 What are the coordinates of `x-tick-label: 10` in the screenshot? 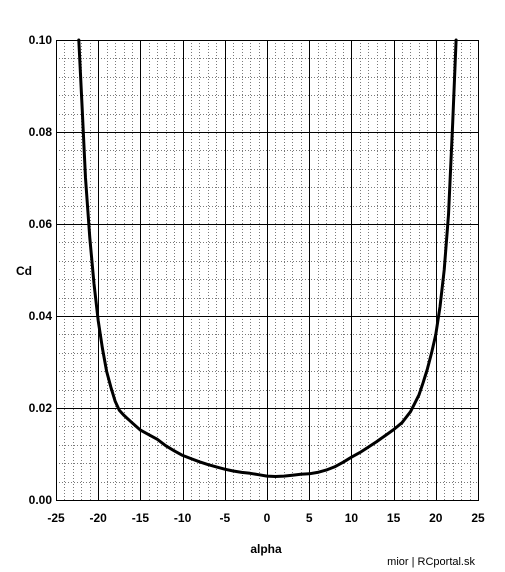 It's located at (352, 518).